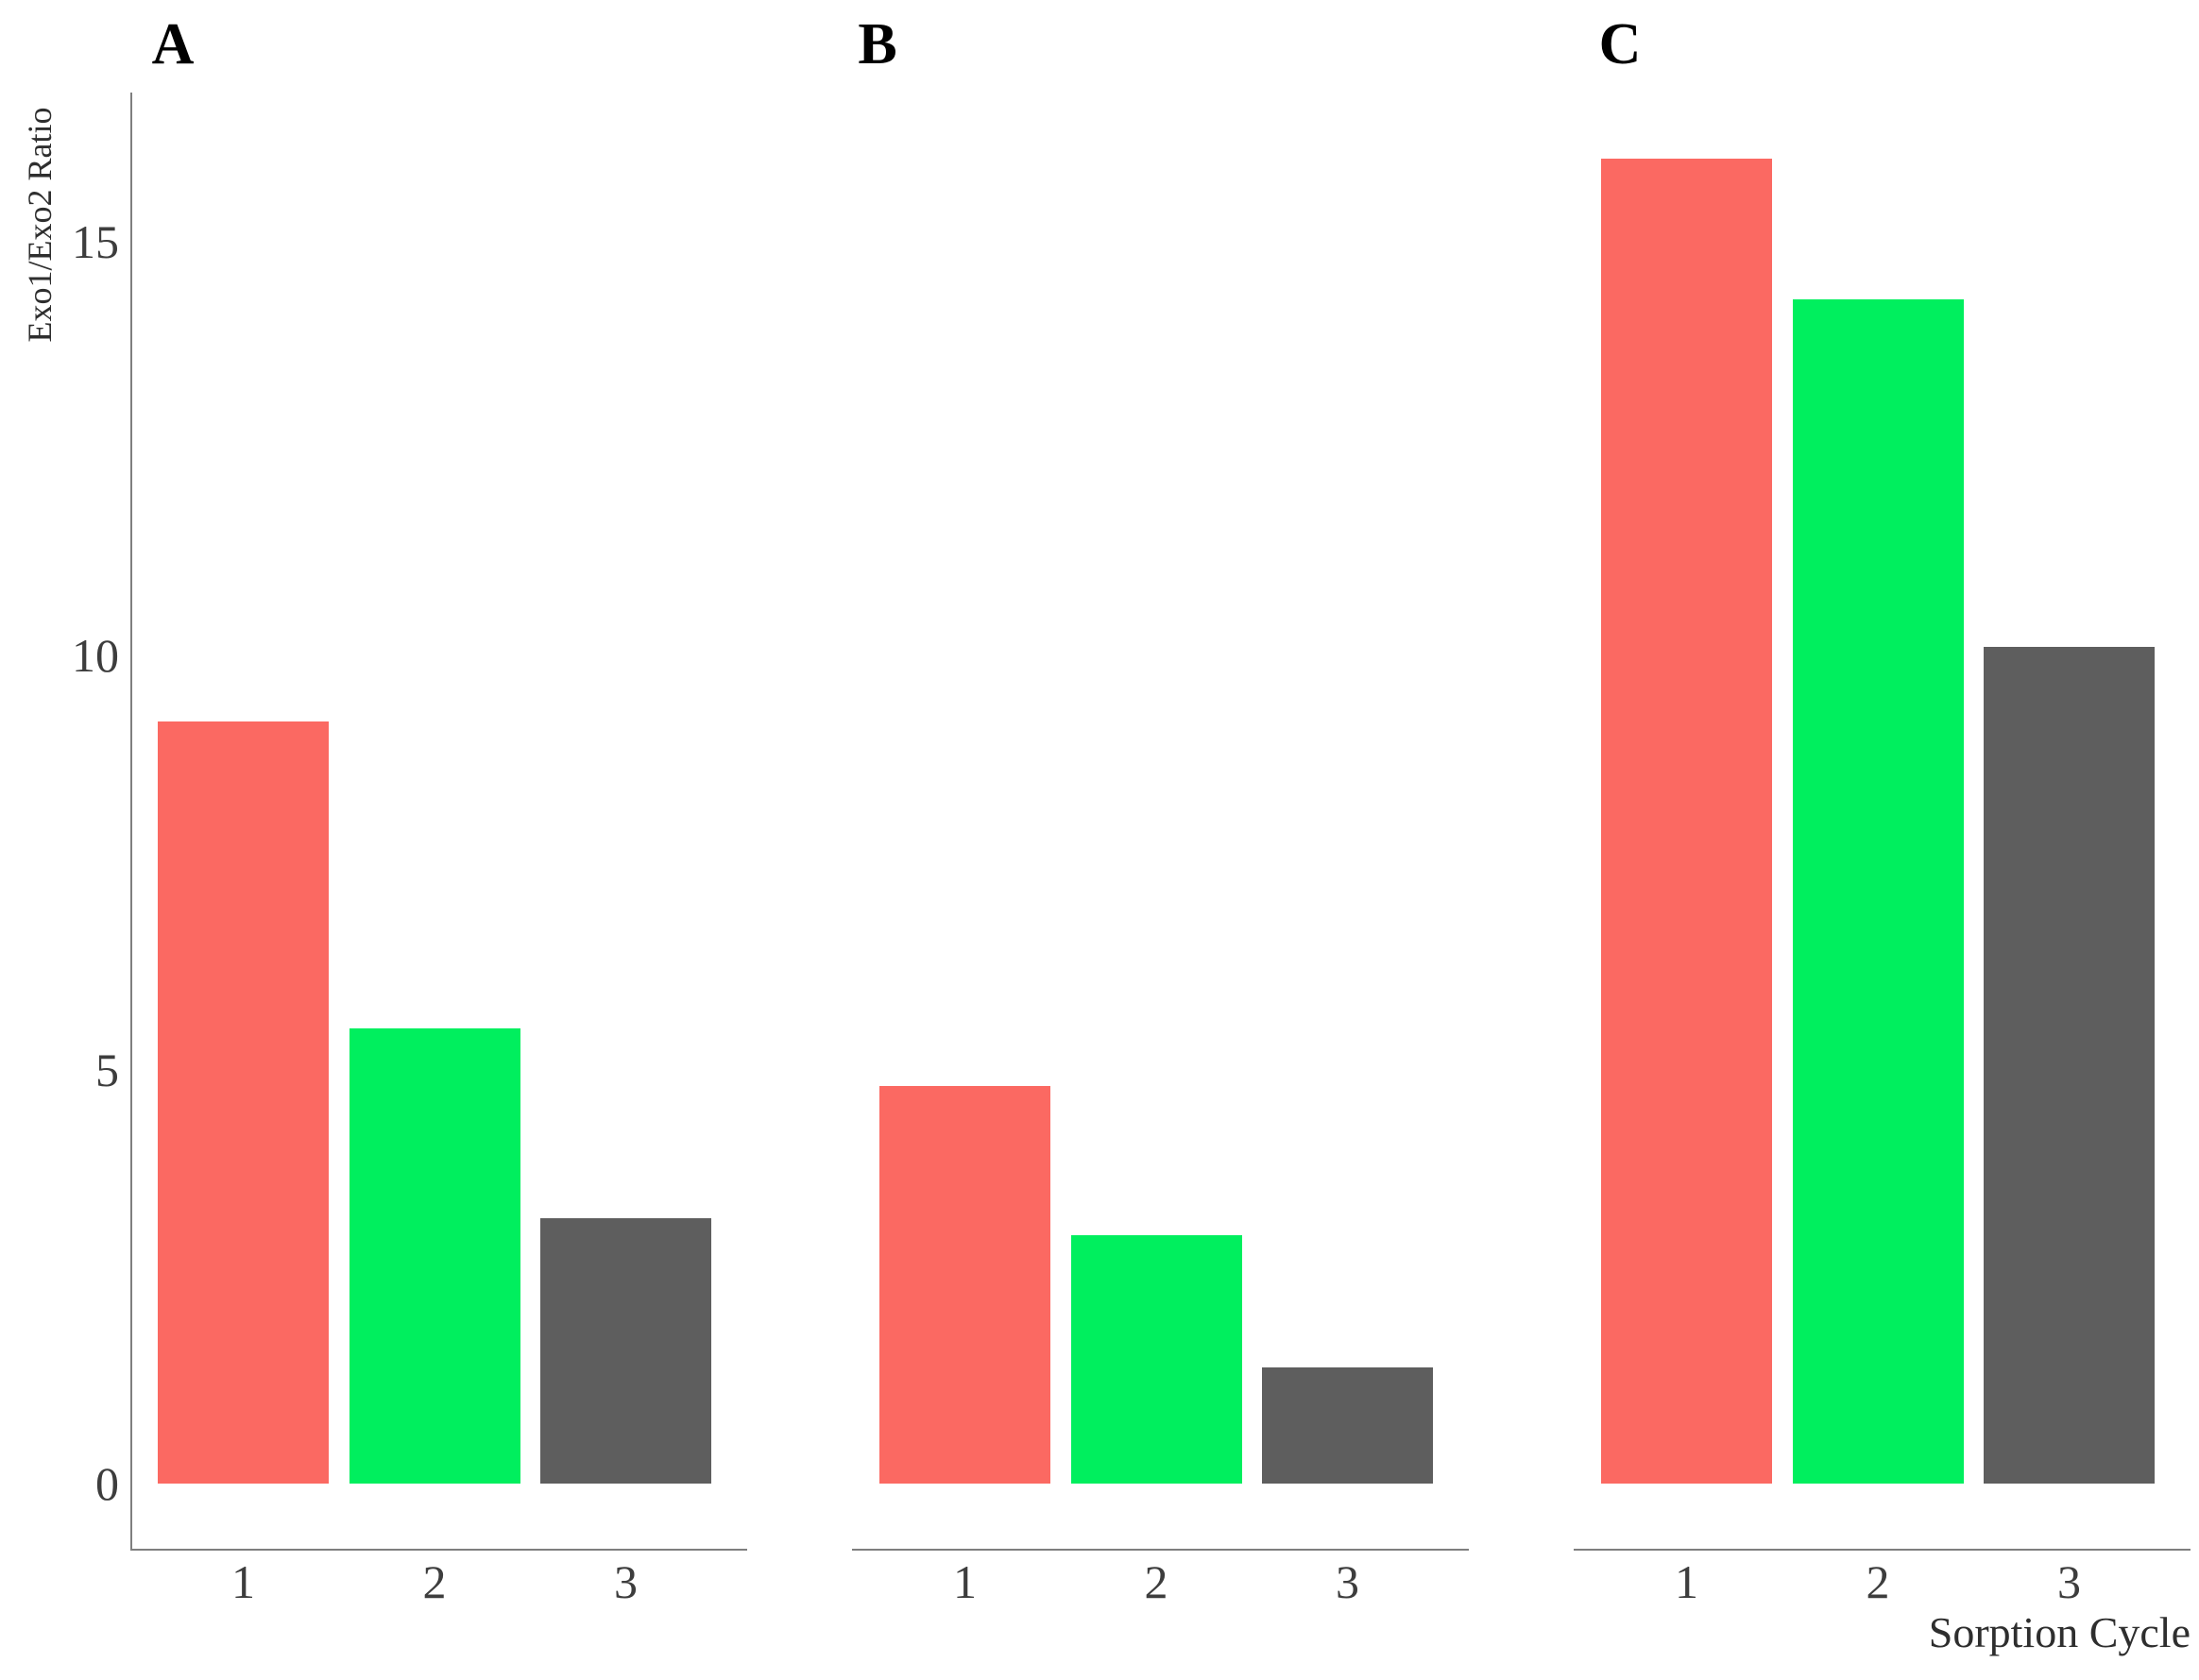 This screenshot has height=1680, width=2199. What do you see at coordinates (1686, 821) in the screenshot?
I see `bar-cycle-1-panel-c` at bounding box center [1686, 821].